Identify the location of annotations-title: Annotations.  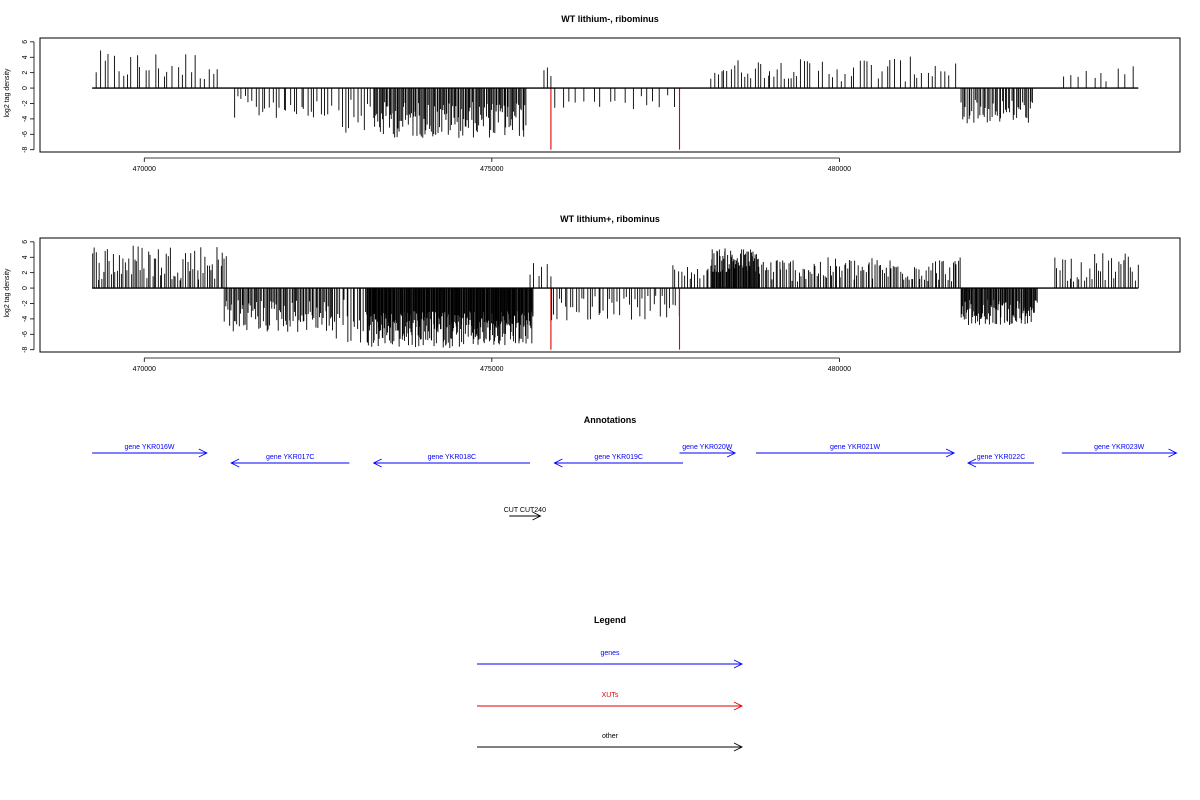
(610, 420).